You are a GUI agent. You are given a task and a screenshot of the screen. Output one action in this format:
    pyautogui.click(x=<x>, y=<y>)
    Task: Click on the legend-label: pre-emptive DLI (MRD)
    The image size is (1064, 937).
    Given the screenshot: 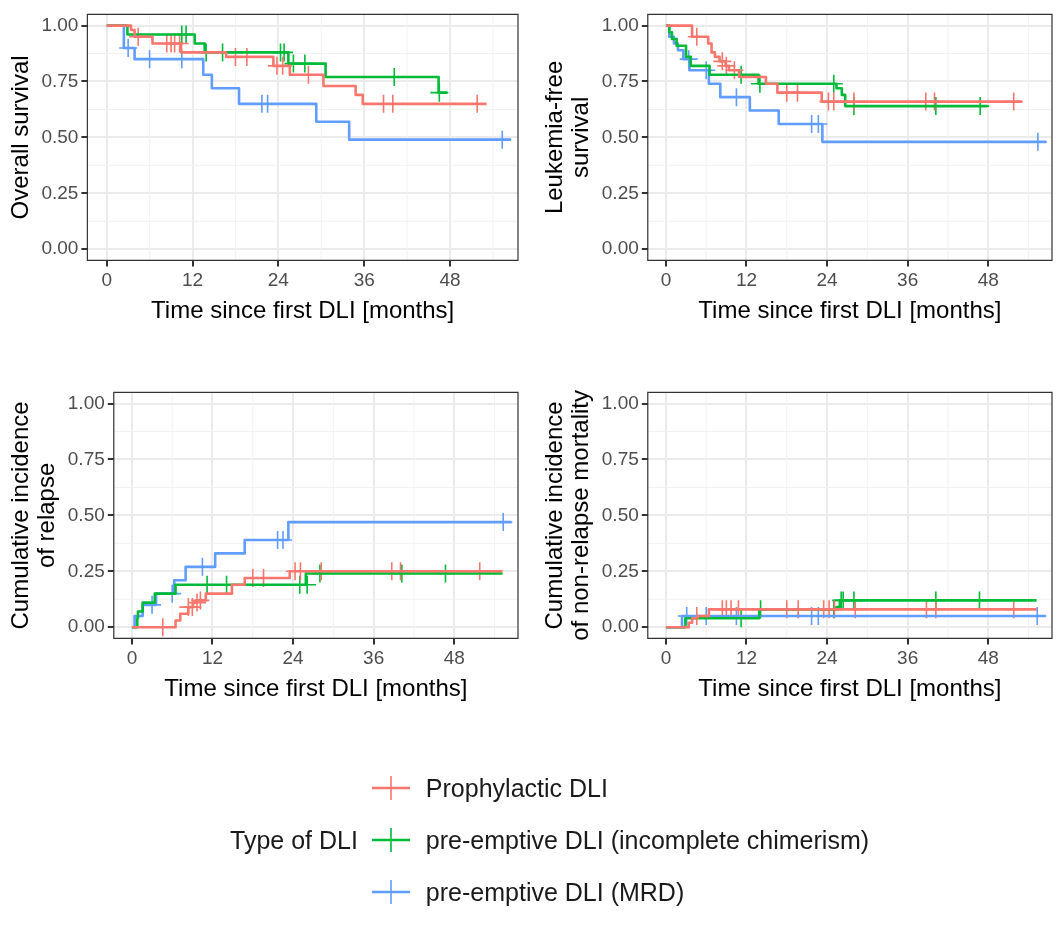 What is the action you would take?
    pyautogui.click(x=555, y=892)
    